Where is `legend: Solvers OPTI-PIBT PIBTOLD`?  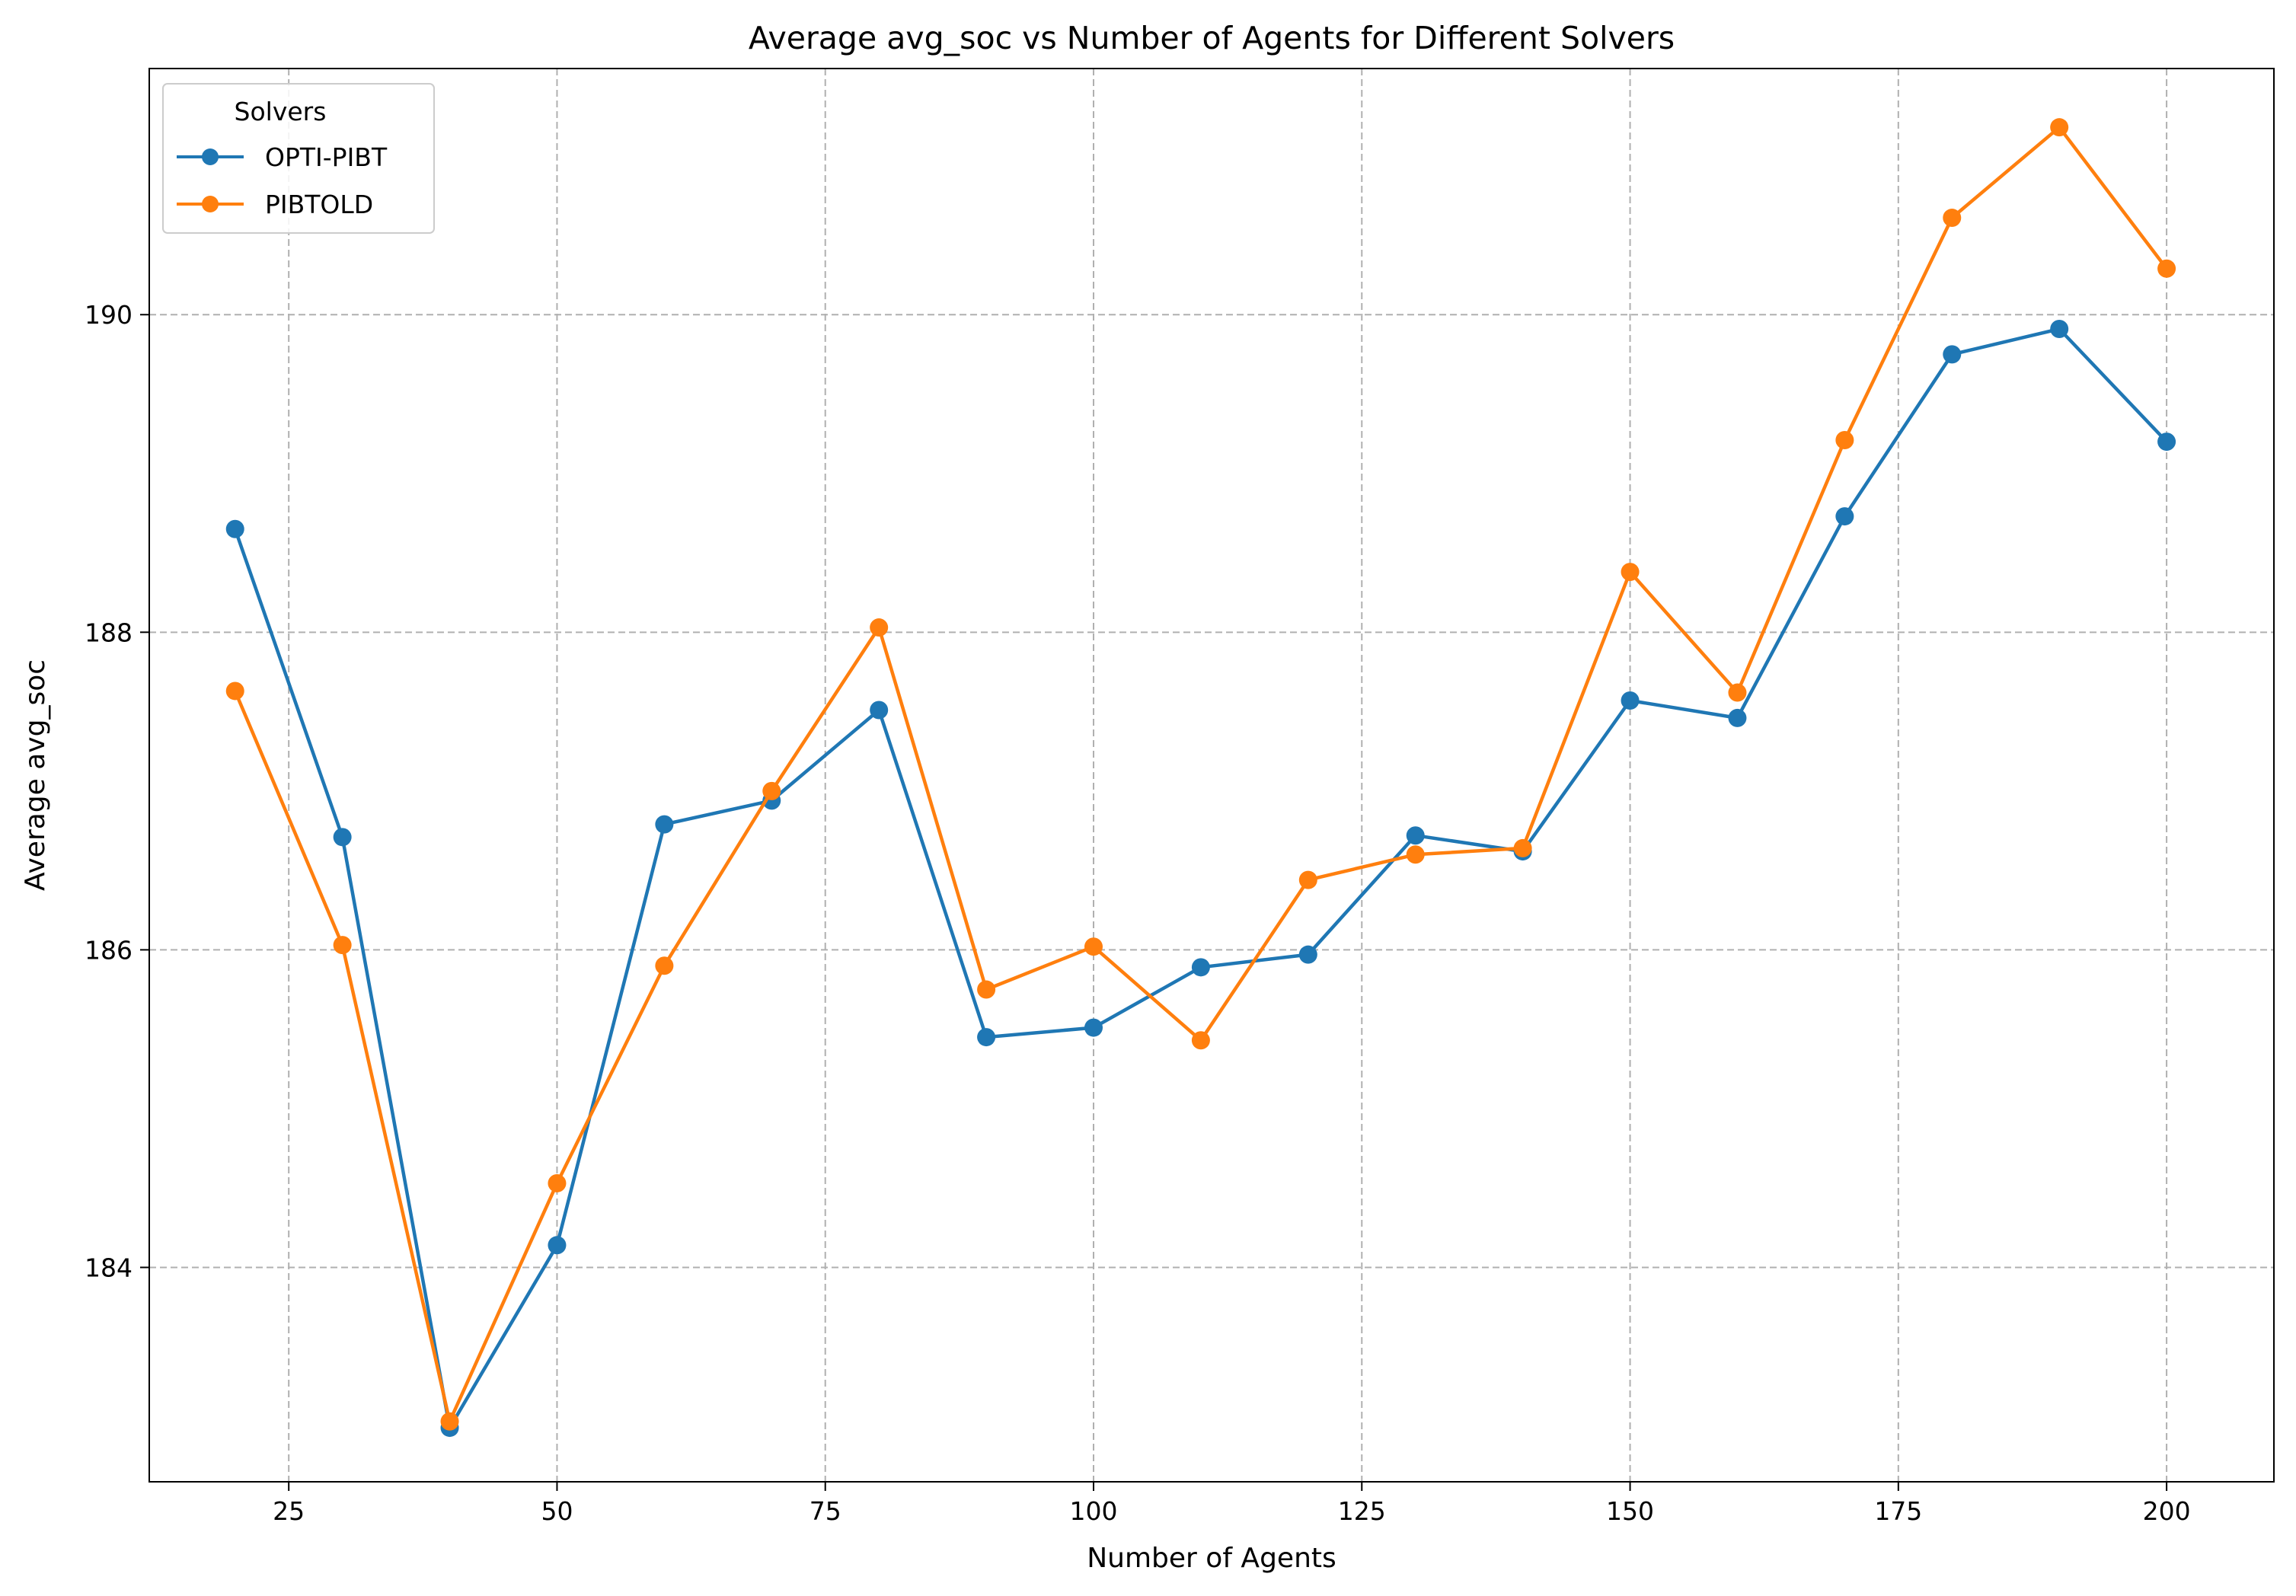
legend: Solvers OPTI-PIBT PIBTOLD is located at coordinates (298, 158).